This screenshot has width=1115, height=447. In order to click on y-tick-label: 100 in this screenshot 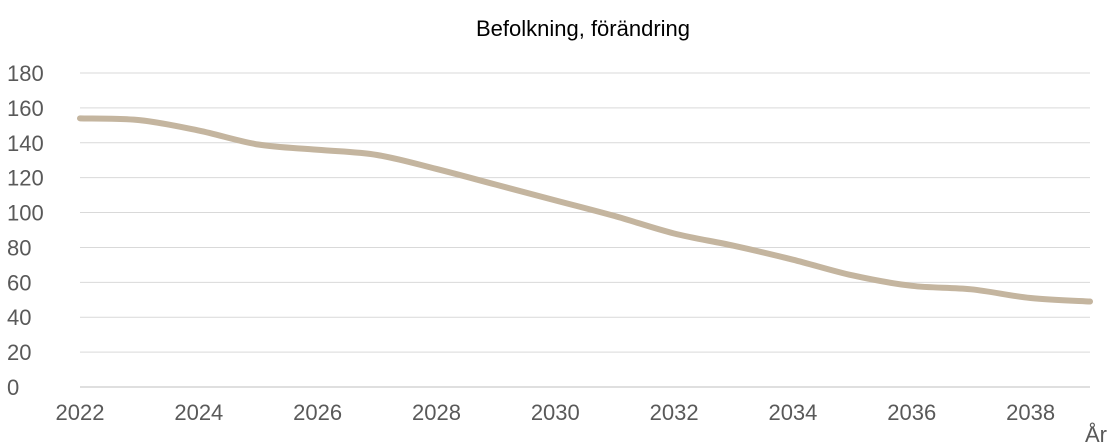, I will do `click(25, 213)`.